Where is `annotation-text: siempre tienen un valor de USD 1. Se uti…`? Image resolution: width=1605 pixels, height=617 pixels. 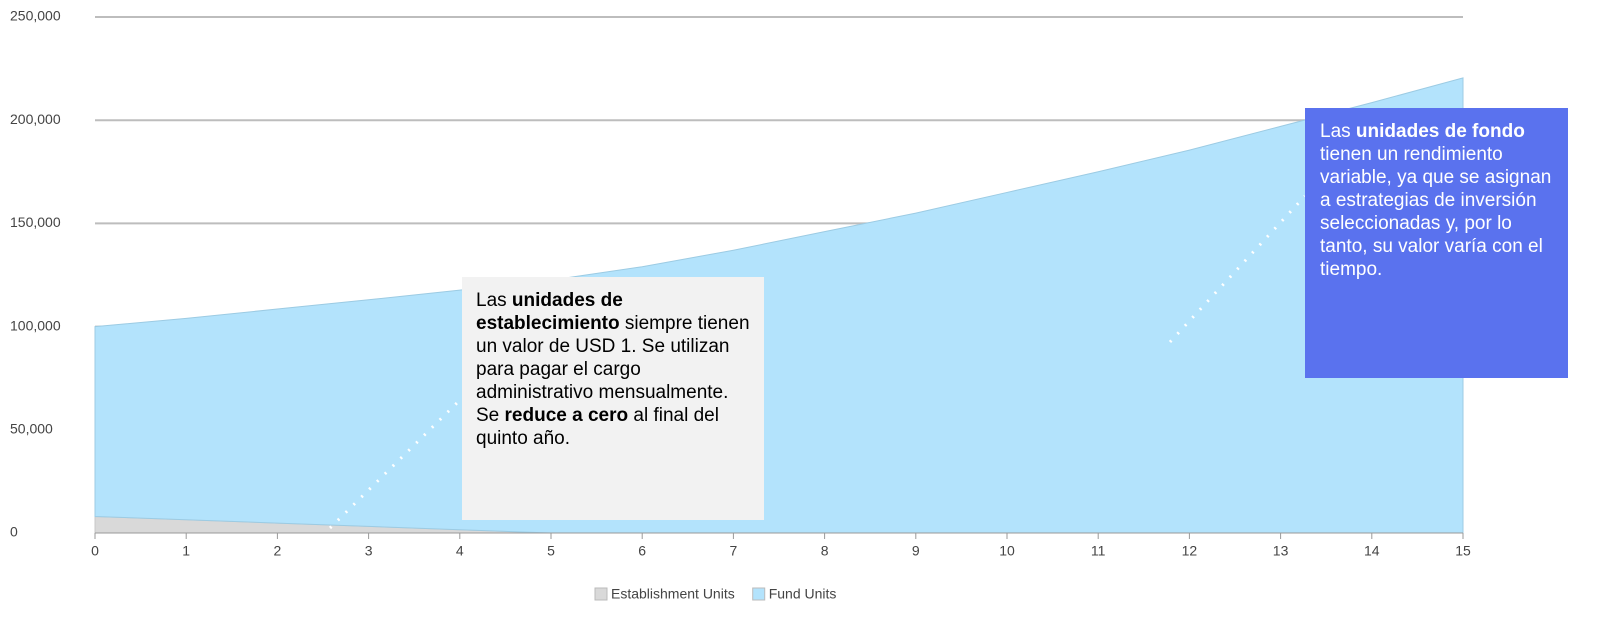
annotation-text: siempre tienen un valor de USD 1. Se uti… is located at coordinates (613, 369).